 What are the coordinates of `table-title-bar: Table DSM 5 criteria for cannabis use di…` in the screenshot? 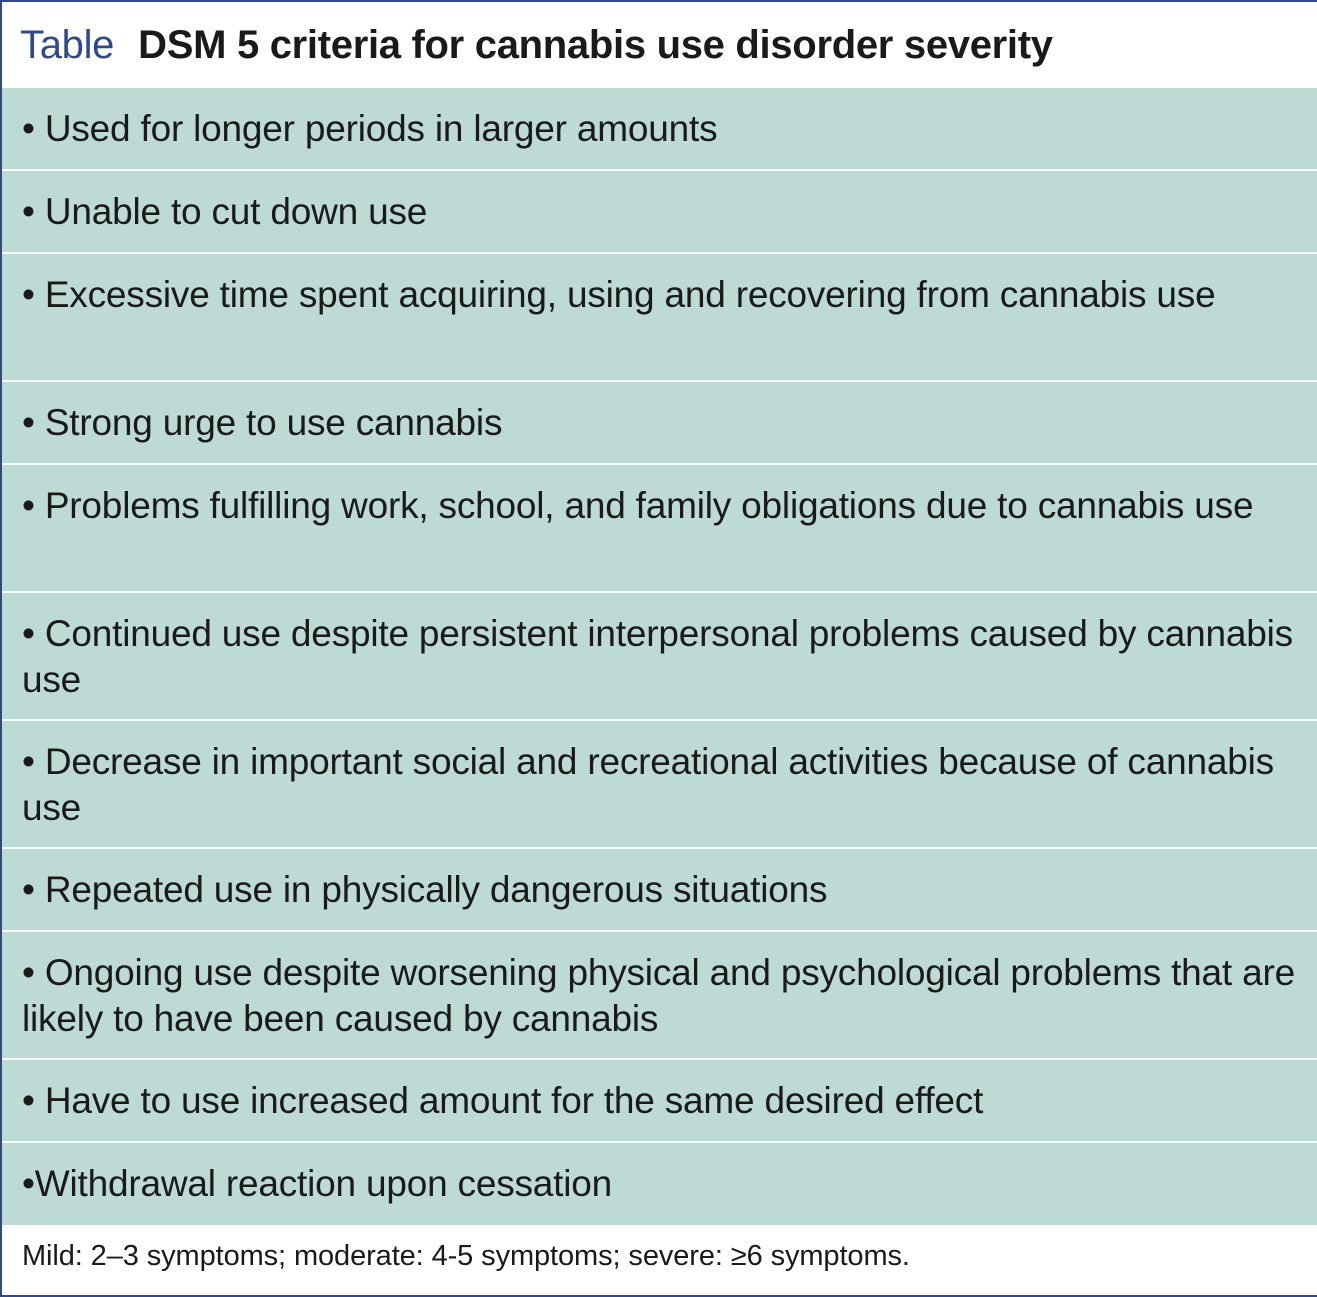 It's located at (659, 45).